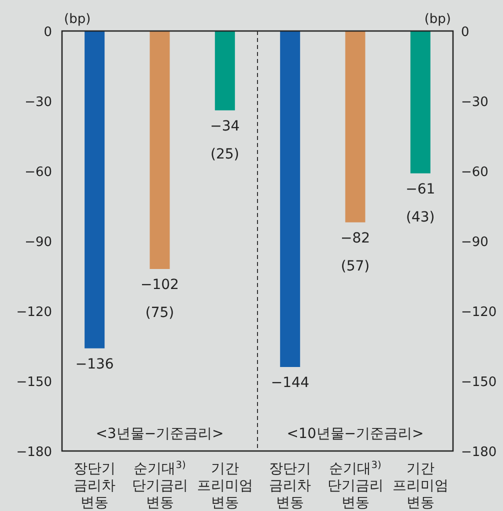 This screenshot has height=511, width=503. What do you see at coordinates (474, 102) in the screenshot?
I see `y2-tick-label: −30` at bounding box center [474, 102].